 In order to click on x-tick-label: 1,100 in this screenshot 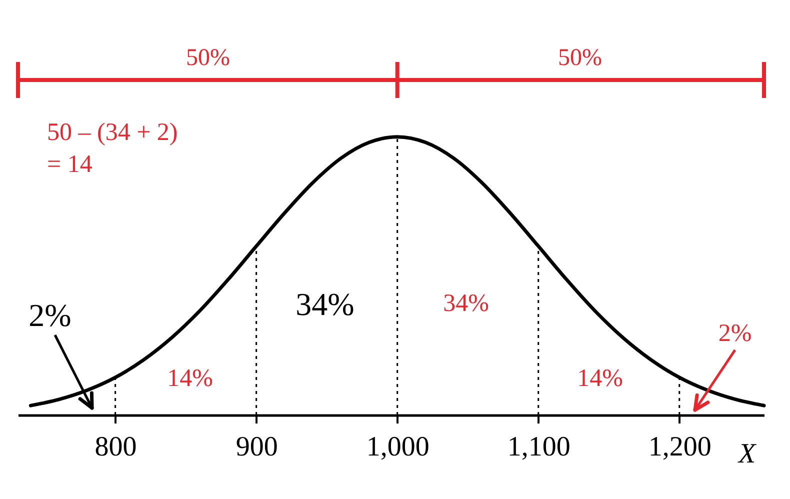, I will do `click(538, 447)`.